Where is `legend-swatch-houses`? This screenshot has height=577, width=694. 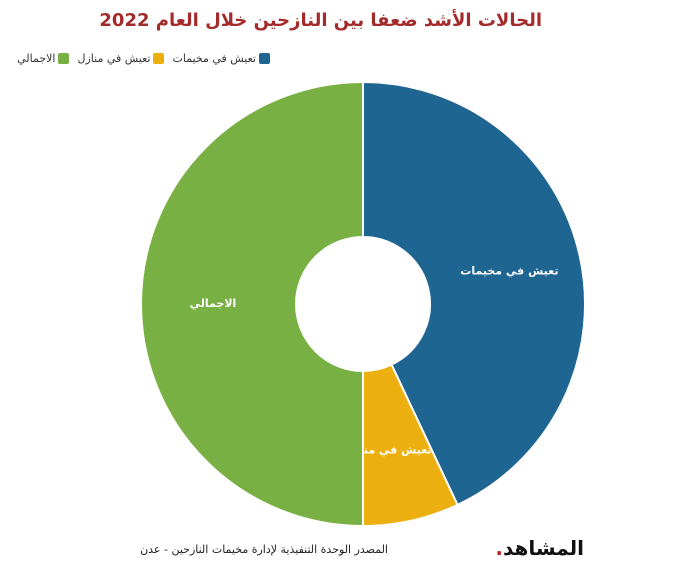
legend-swatch-houses is located at coordinates (159, 58).